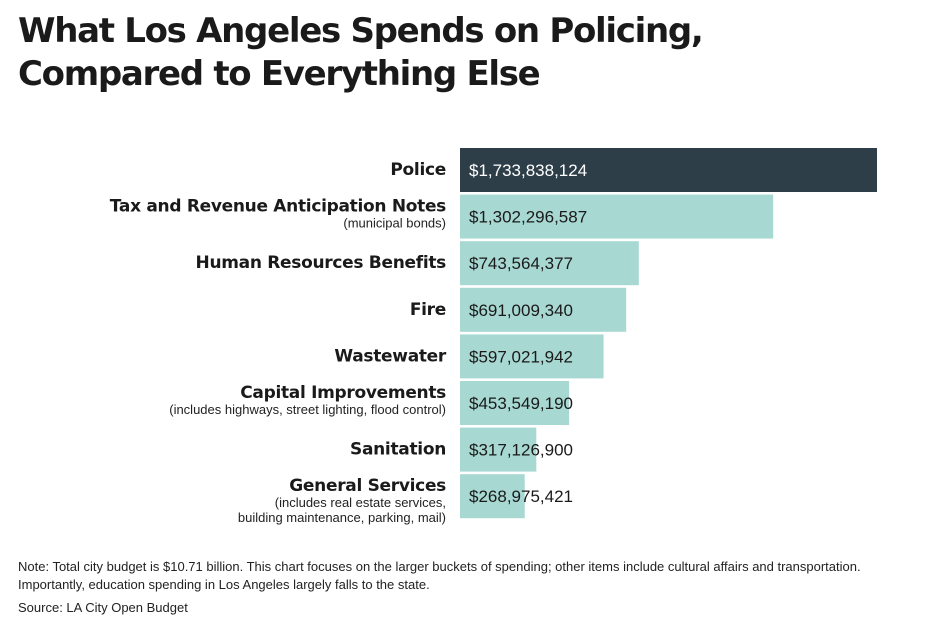  What do you see at coordinates (342, 517) in the screenshot?
I see `category-sublabel: building maintenance, parking, mail)` at bounding box center [342, 517].